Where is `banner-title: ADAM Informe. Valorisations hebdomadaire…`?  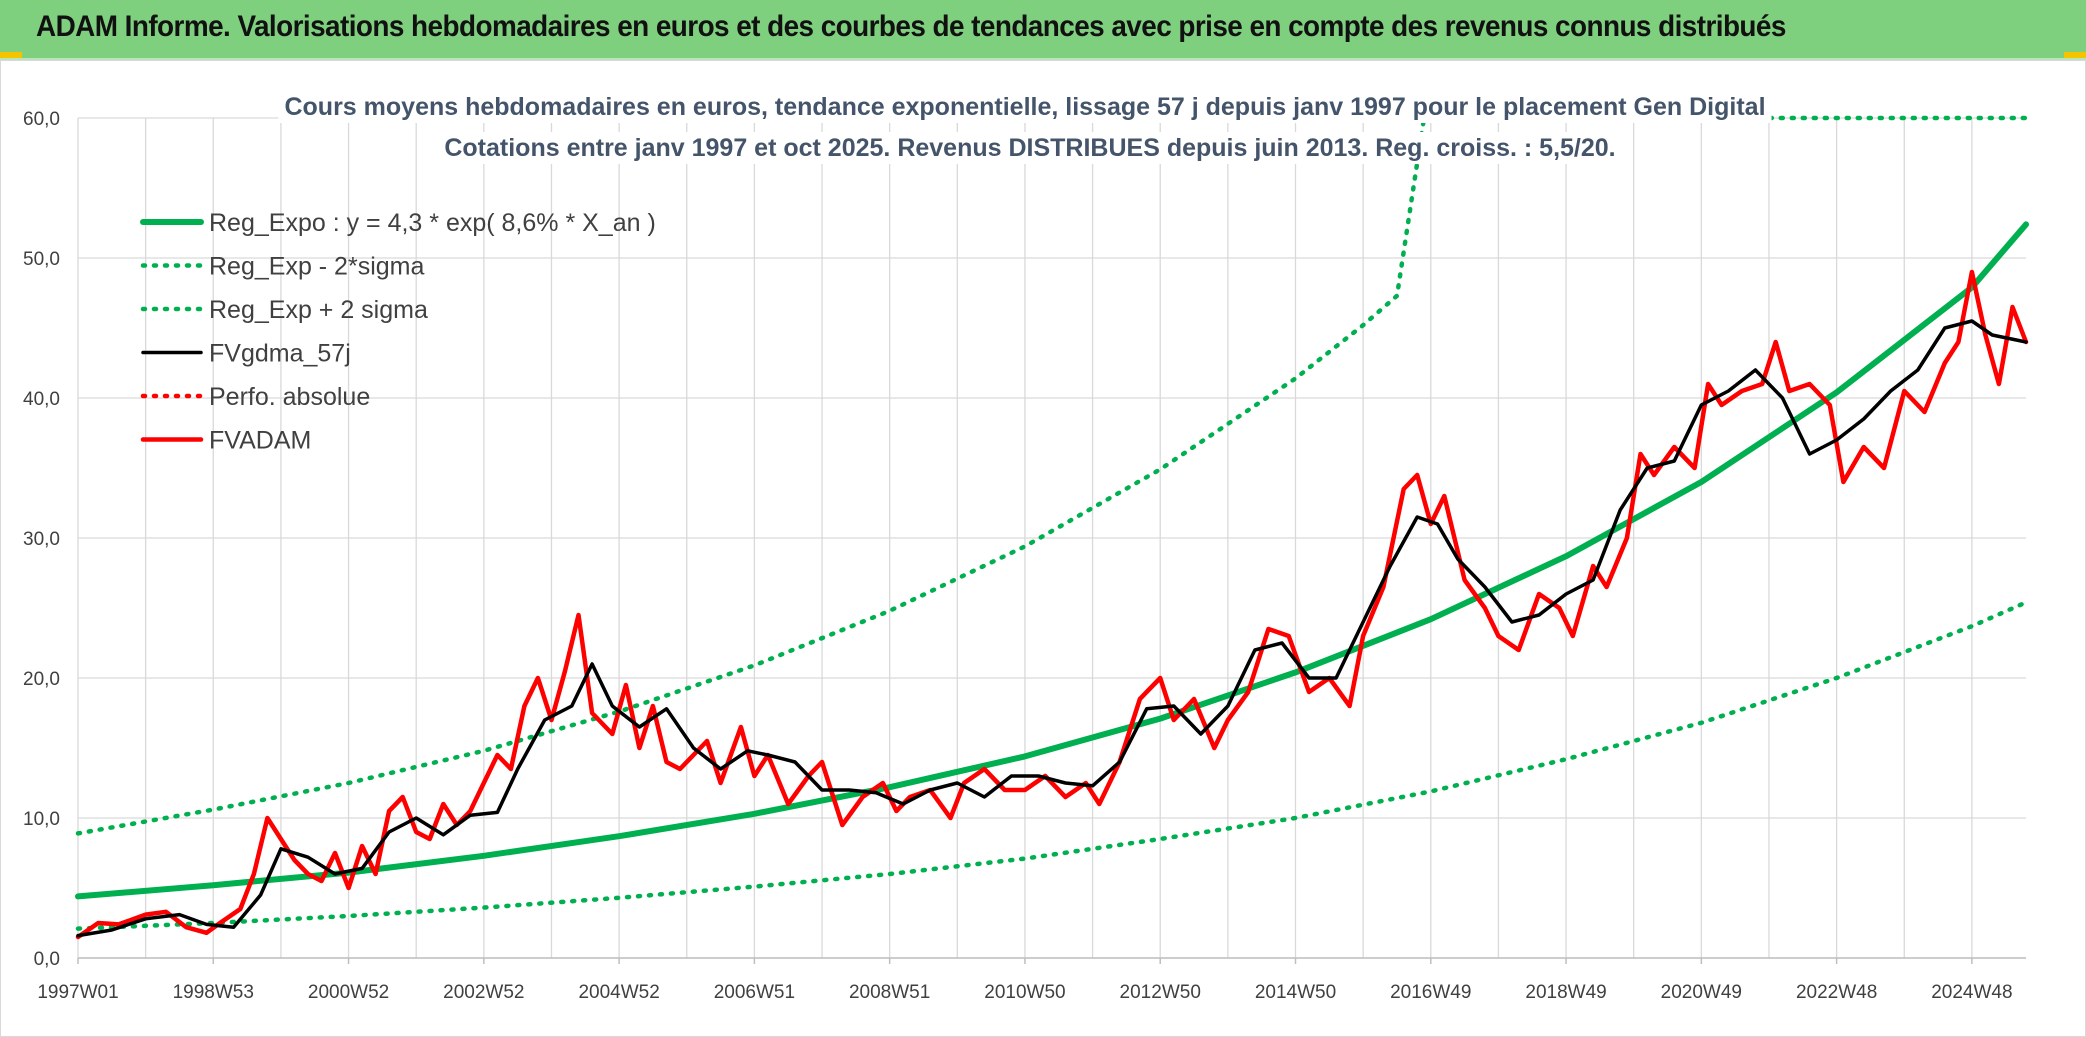
banner-title: ADAM Informe. Valorisations hebdomadaire… is located at coordinates (911, 26).